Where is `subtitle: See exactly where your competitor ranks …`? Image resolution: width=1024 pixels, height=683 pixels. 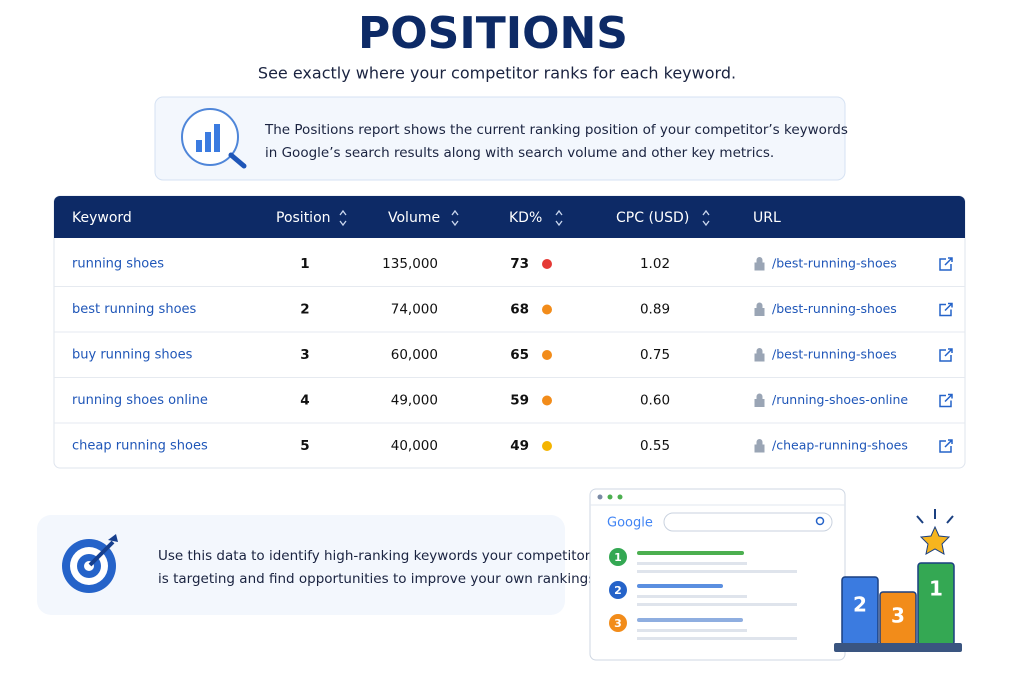
subtitle: See exactly where your competitor ranks … is located at coordinates (497, 73).